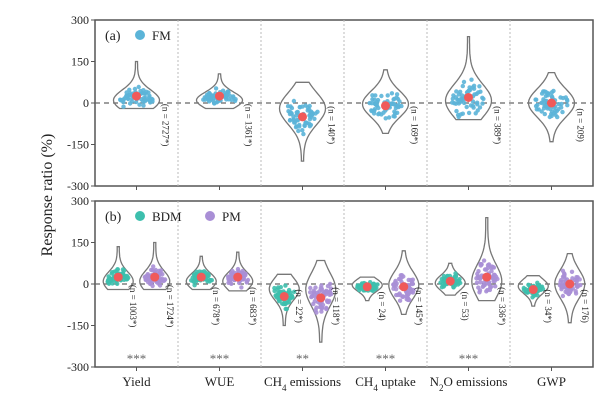  What do you see at coordinates (489, 270) in the screenshot?
I see `violin-group-pm: (n = 336*)` at bounding box center [489, 270].